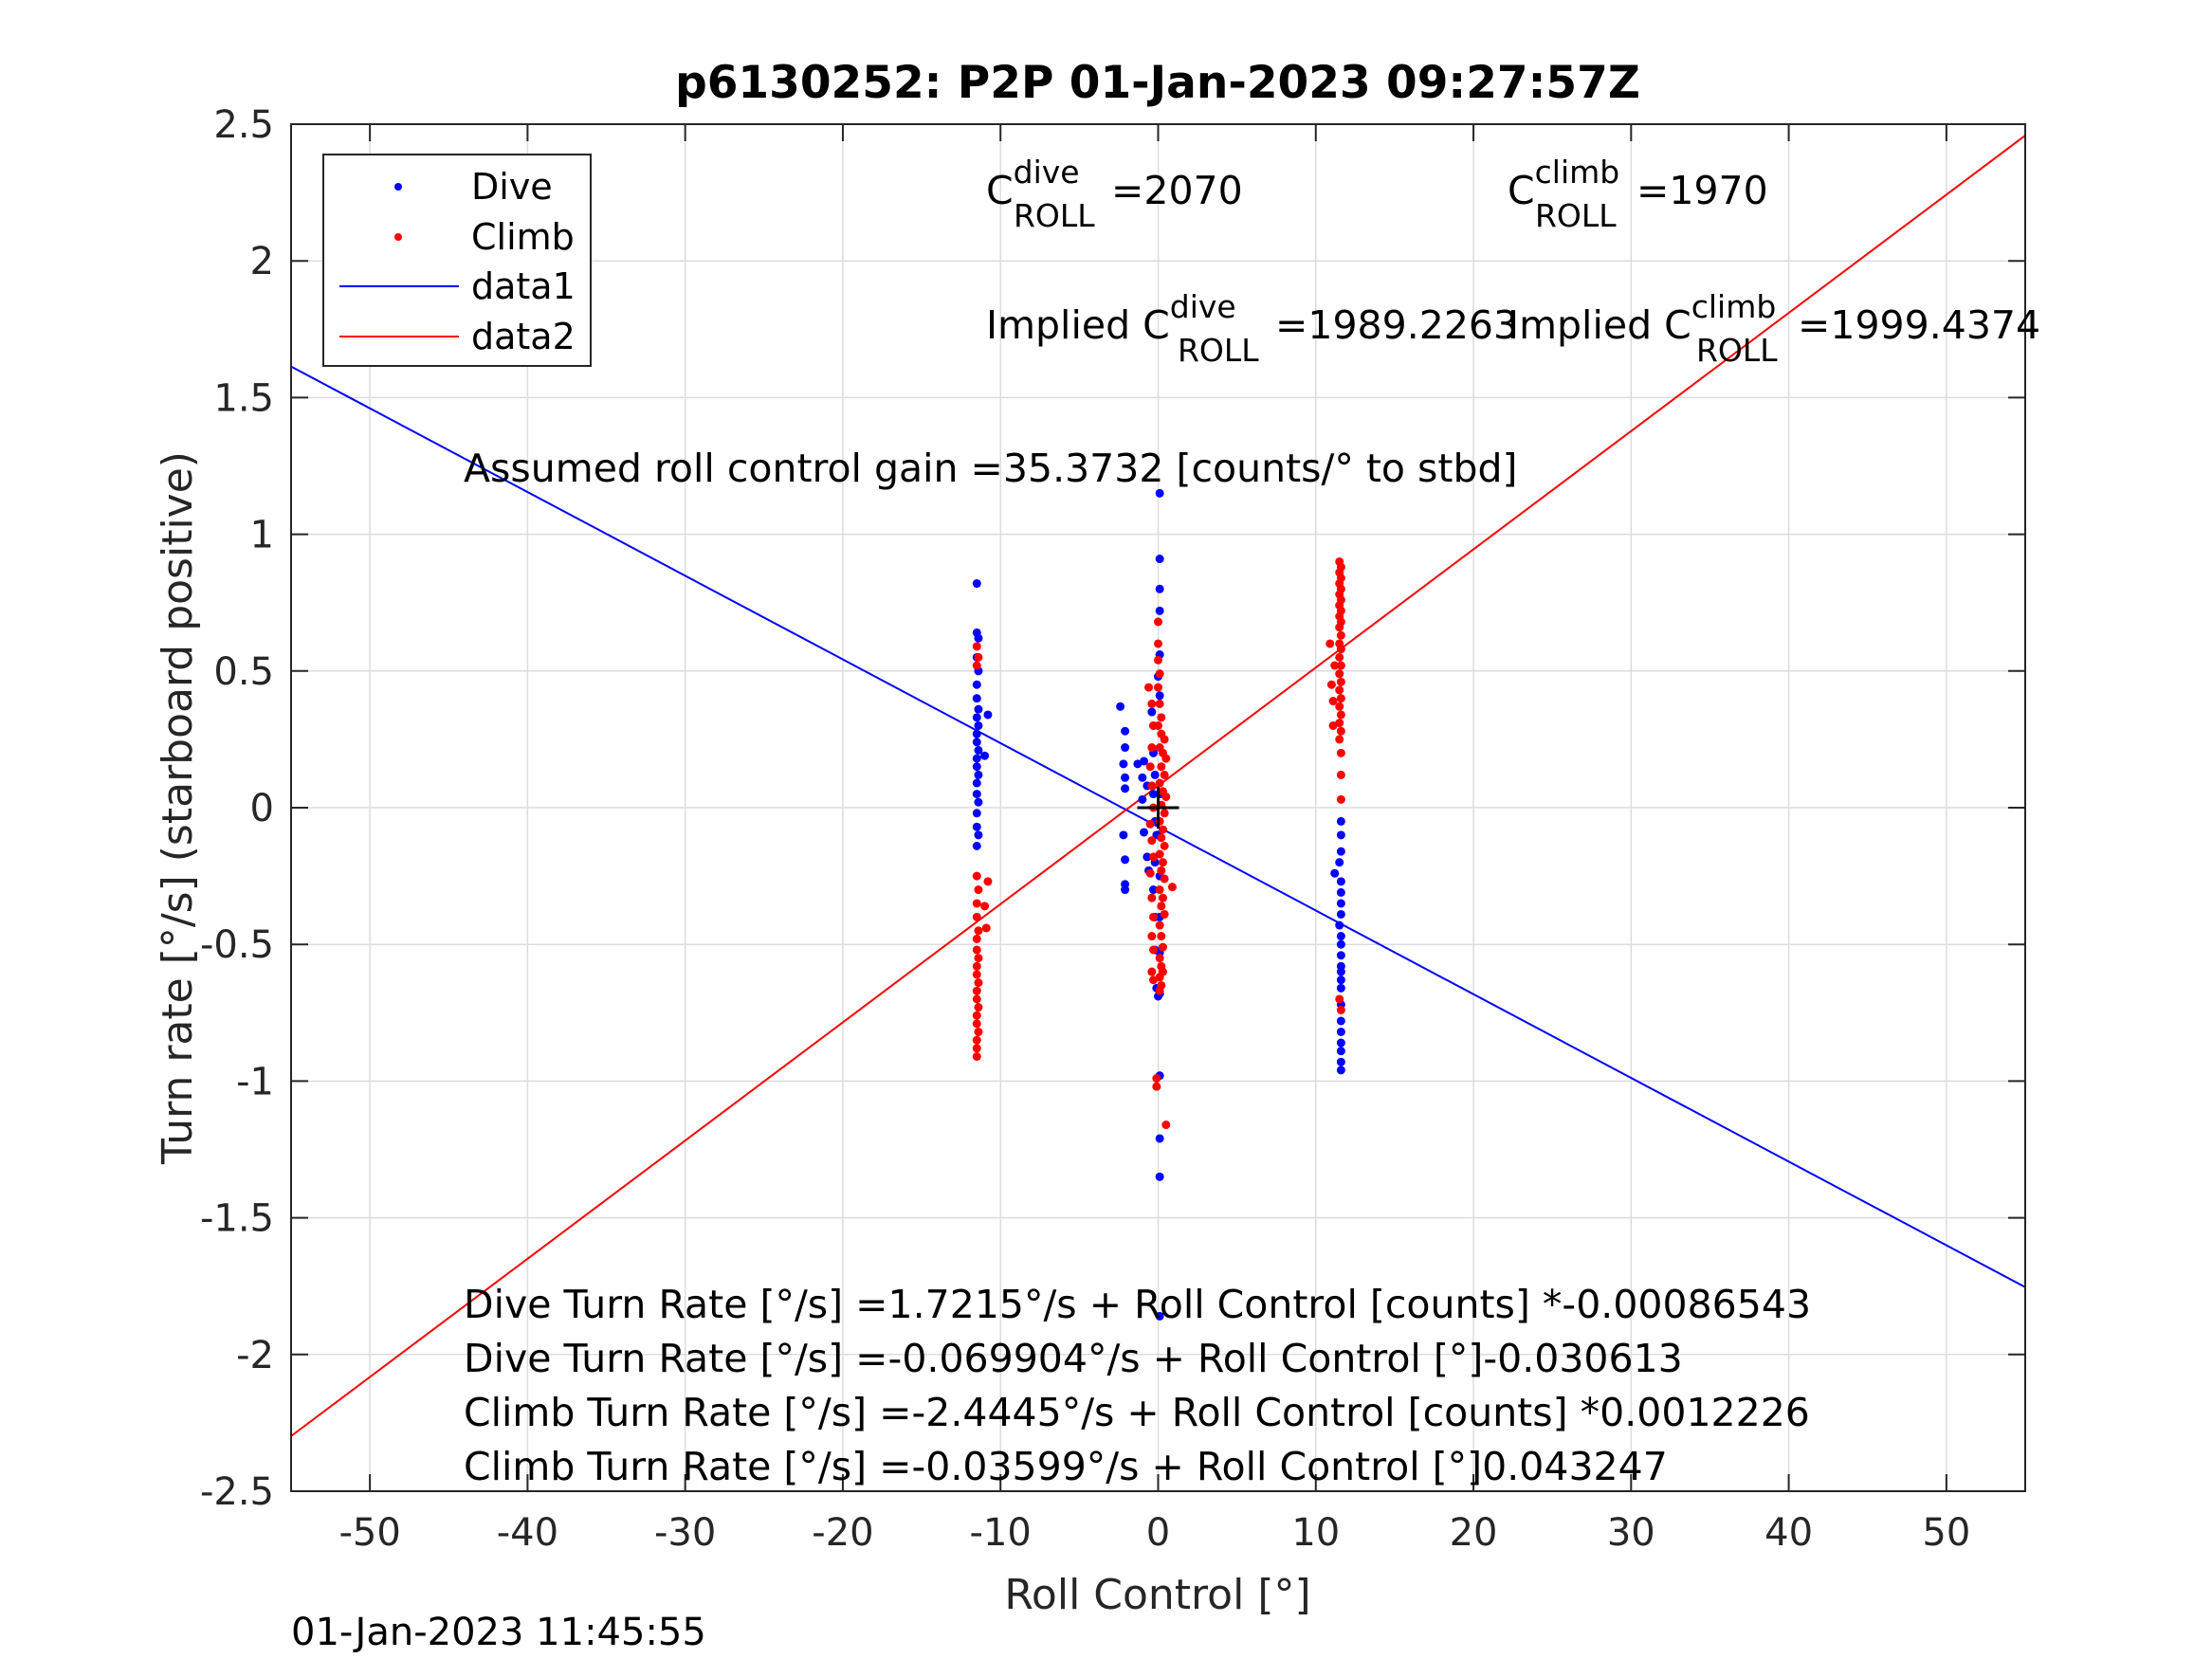 This screenshot has height=1659, width=2212. I want to click on x-tick-label: -20, so click(842, 1533).